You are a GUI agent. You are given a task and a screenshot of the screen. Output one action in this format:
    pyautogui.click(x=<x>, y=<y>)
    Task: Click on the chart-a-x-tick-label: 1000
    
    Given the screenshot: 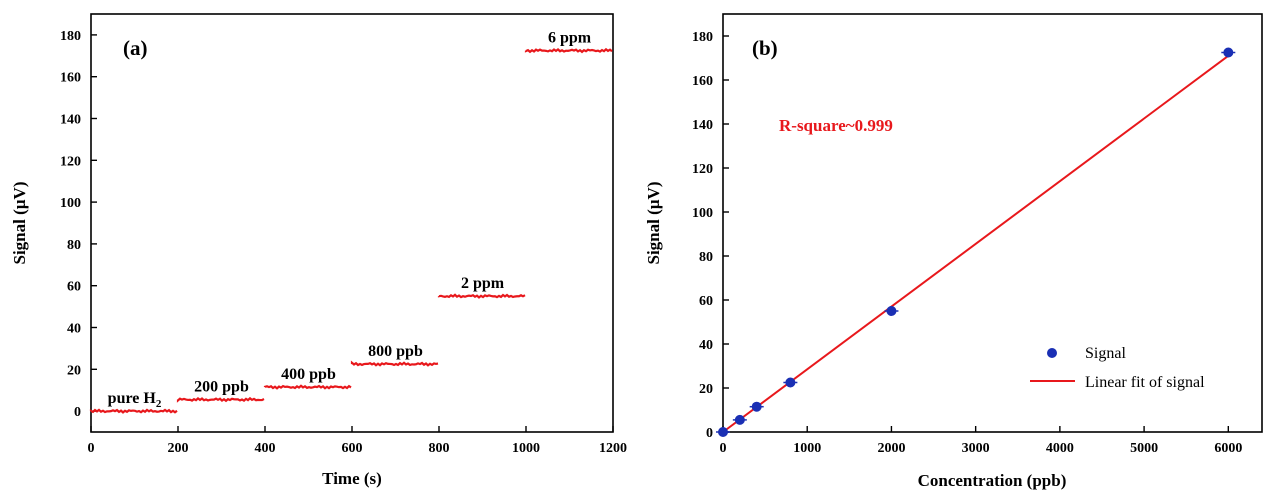 What is the action you would take?
    pyautogui.click(x=526, y=448)
    